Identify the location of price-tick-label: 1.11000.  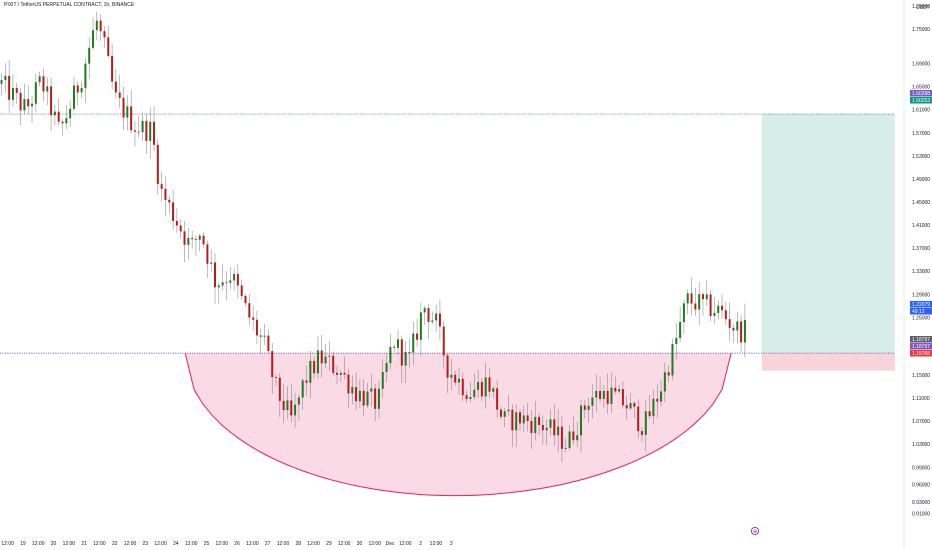
(921, 399).